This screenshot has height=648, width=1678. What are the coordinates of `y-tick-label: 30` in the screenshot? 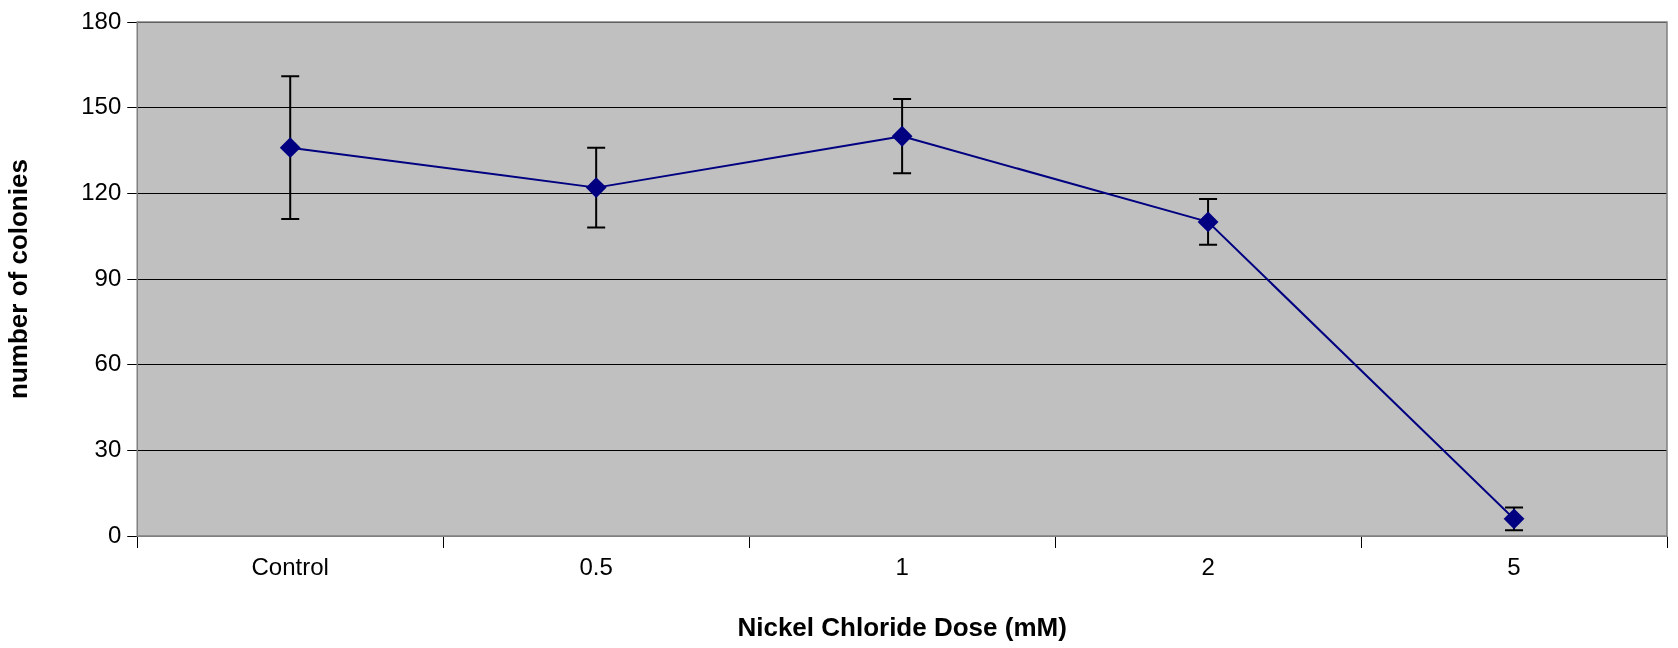 It's located at (108, 448).